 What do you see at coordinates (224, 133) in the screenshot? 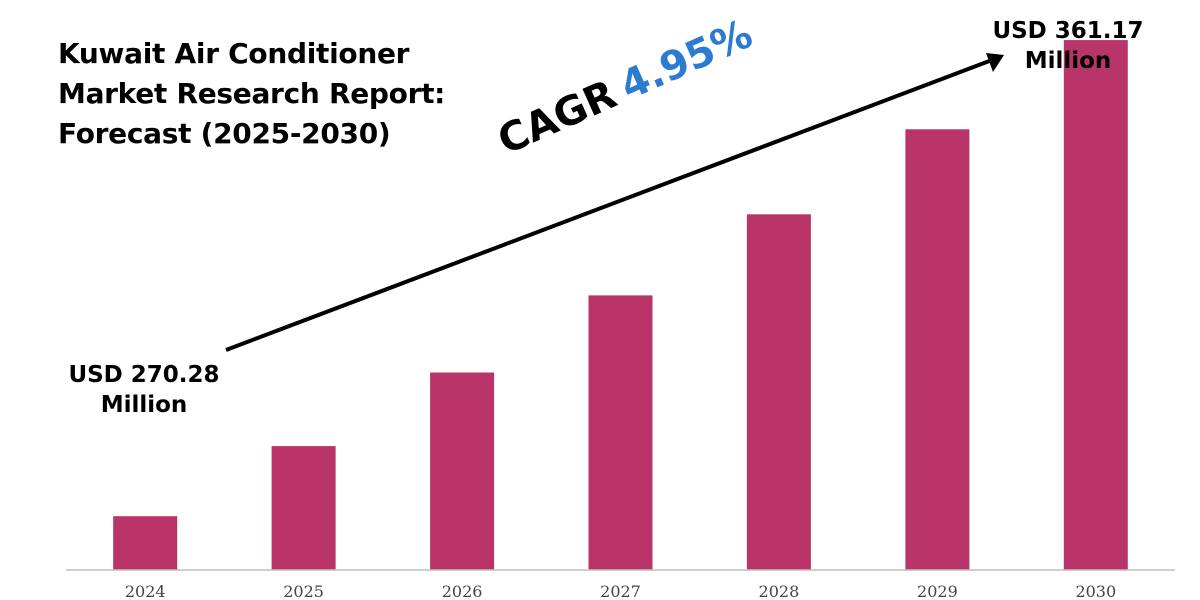
I see `chart-title-line-3: Forecast (2025-2030)` at bounding box center [224, 133].